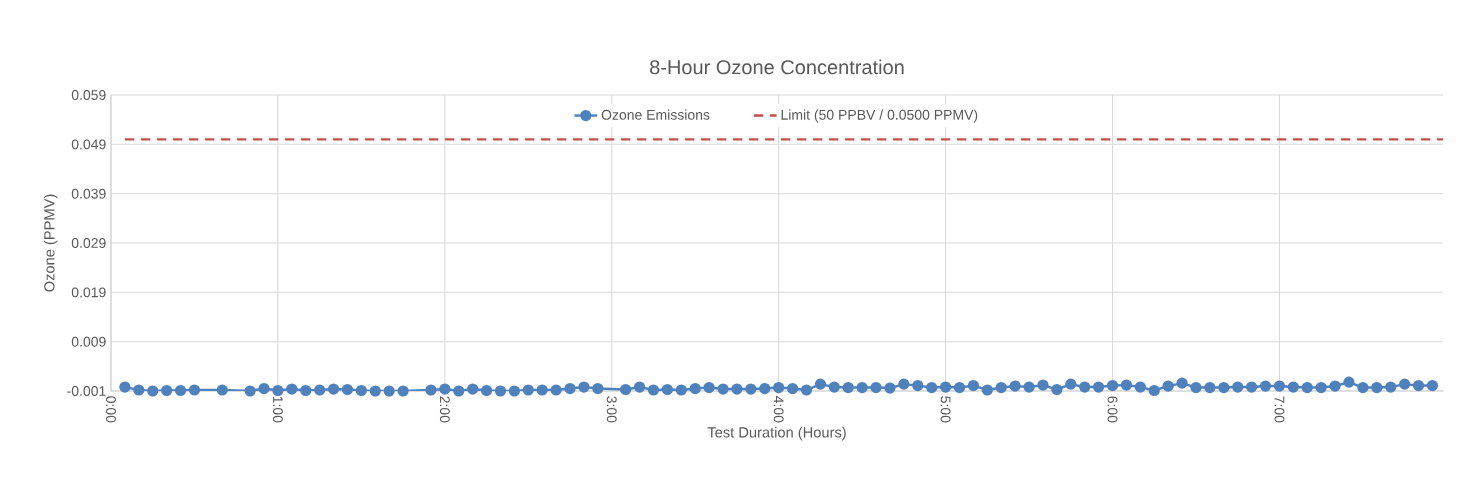 The image size is (1482, 479). I want to click on x-axis-title: Test Duration (Hours), so click(776, 433).